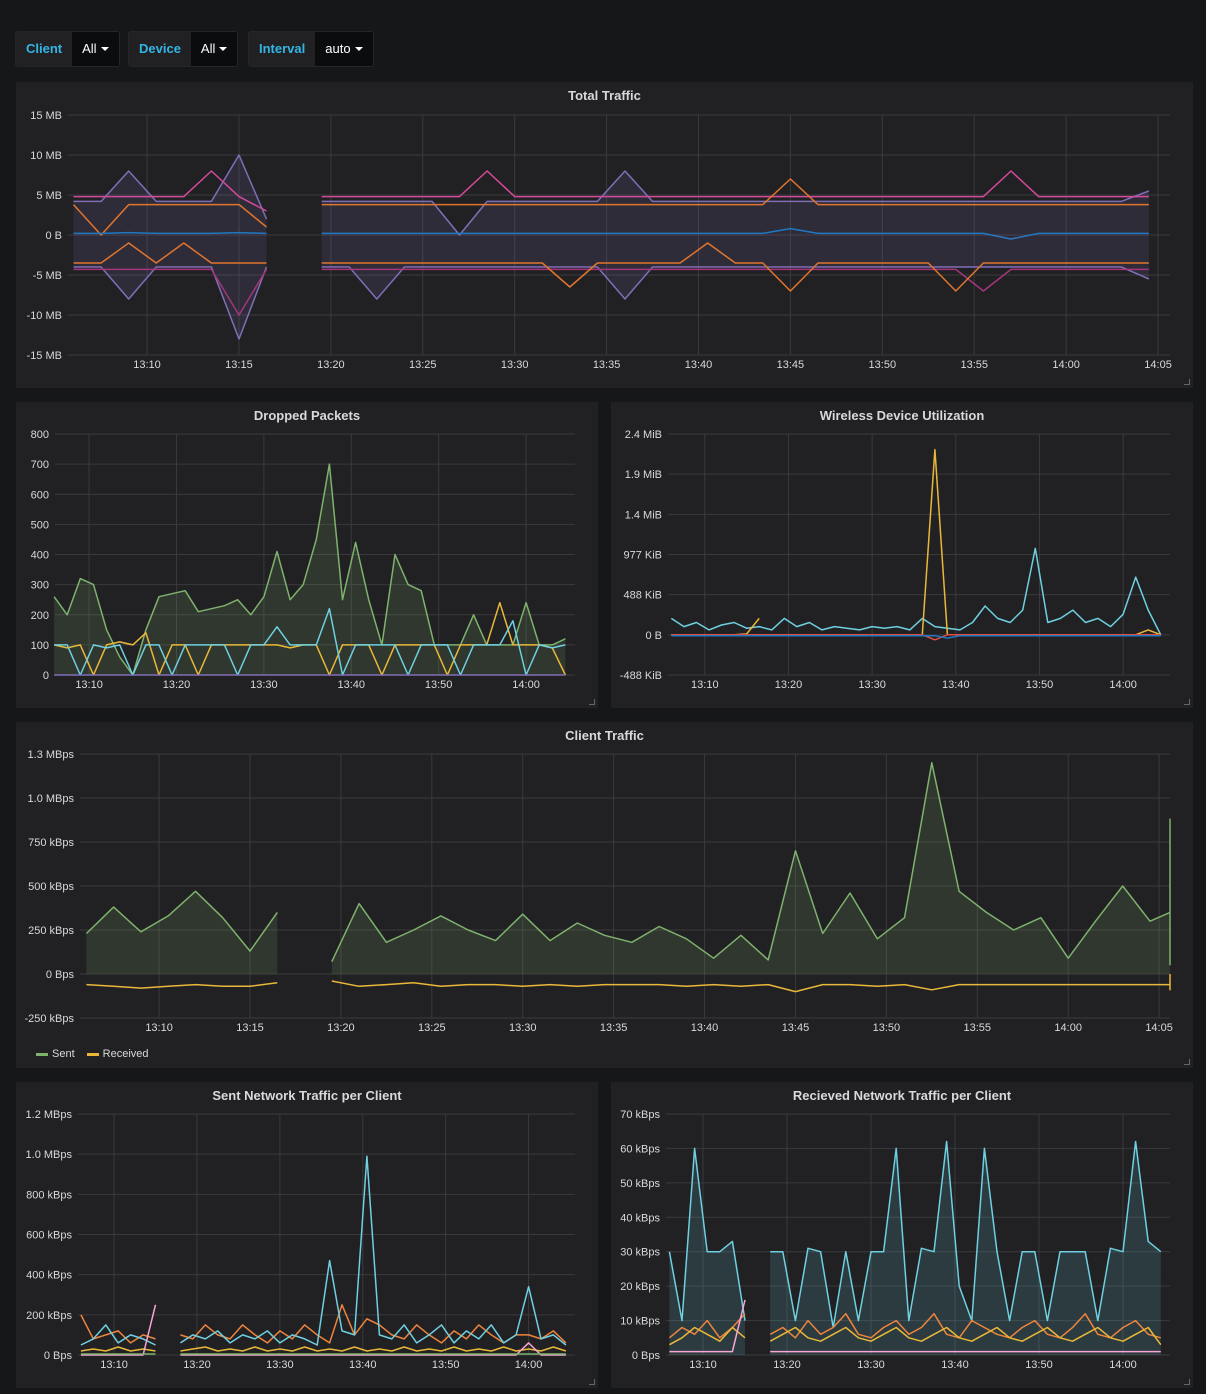  What do you see at coordinates (51, 843) in the screenshot?
I see `y-tick-label: 750 kBps` at bounding box center [51, 843].